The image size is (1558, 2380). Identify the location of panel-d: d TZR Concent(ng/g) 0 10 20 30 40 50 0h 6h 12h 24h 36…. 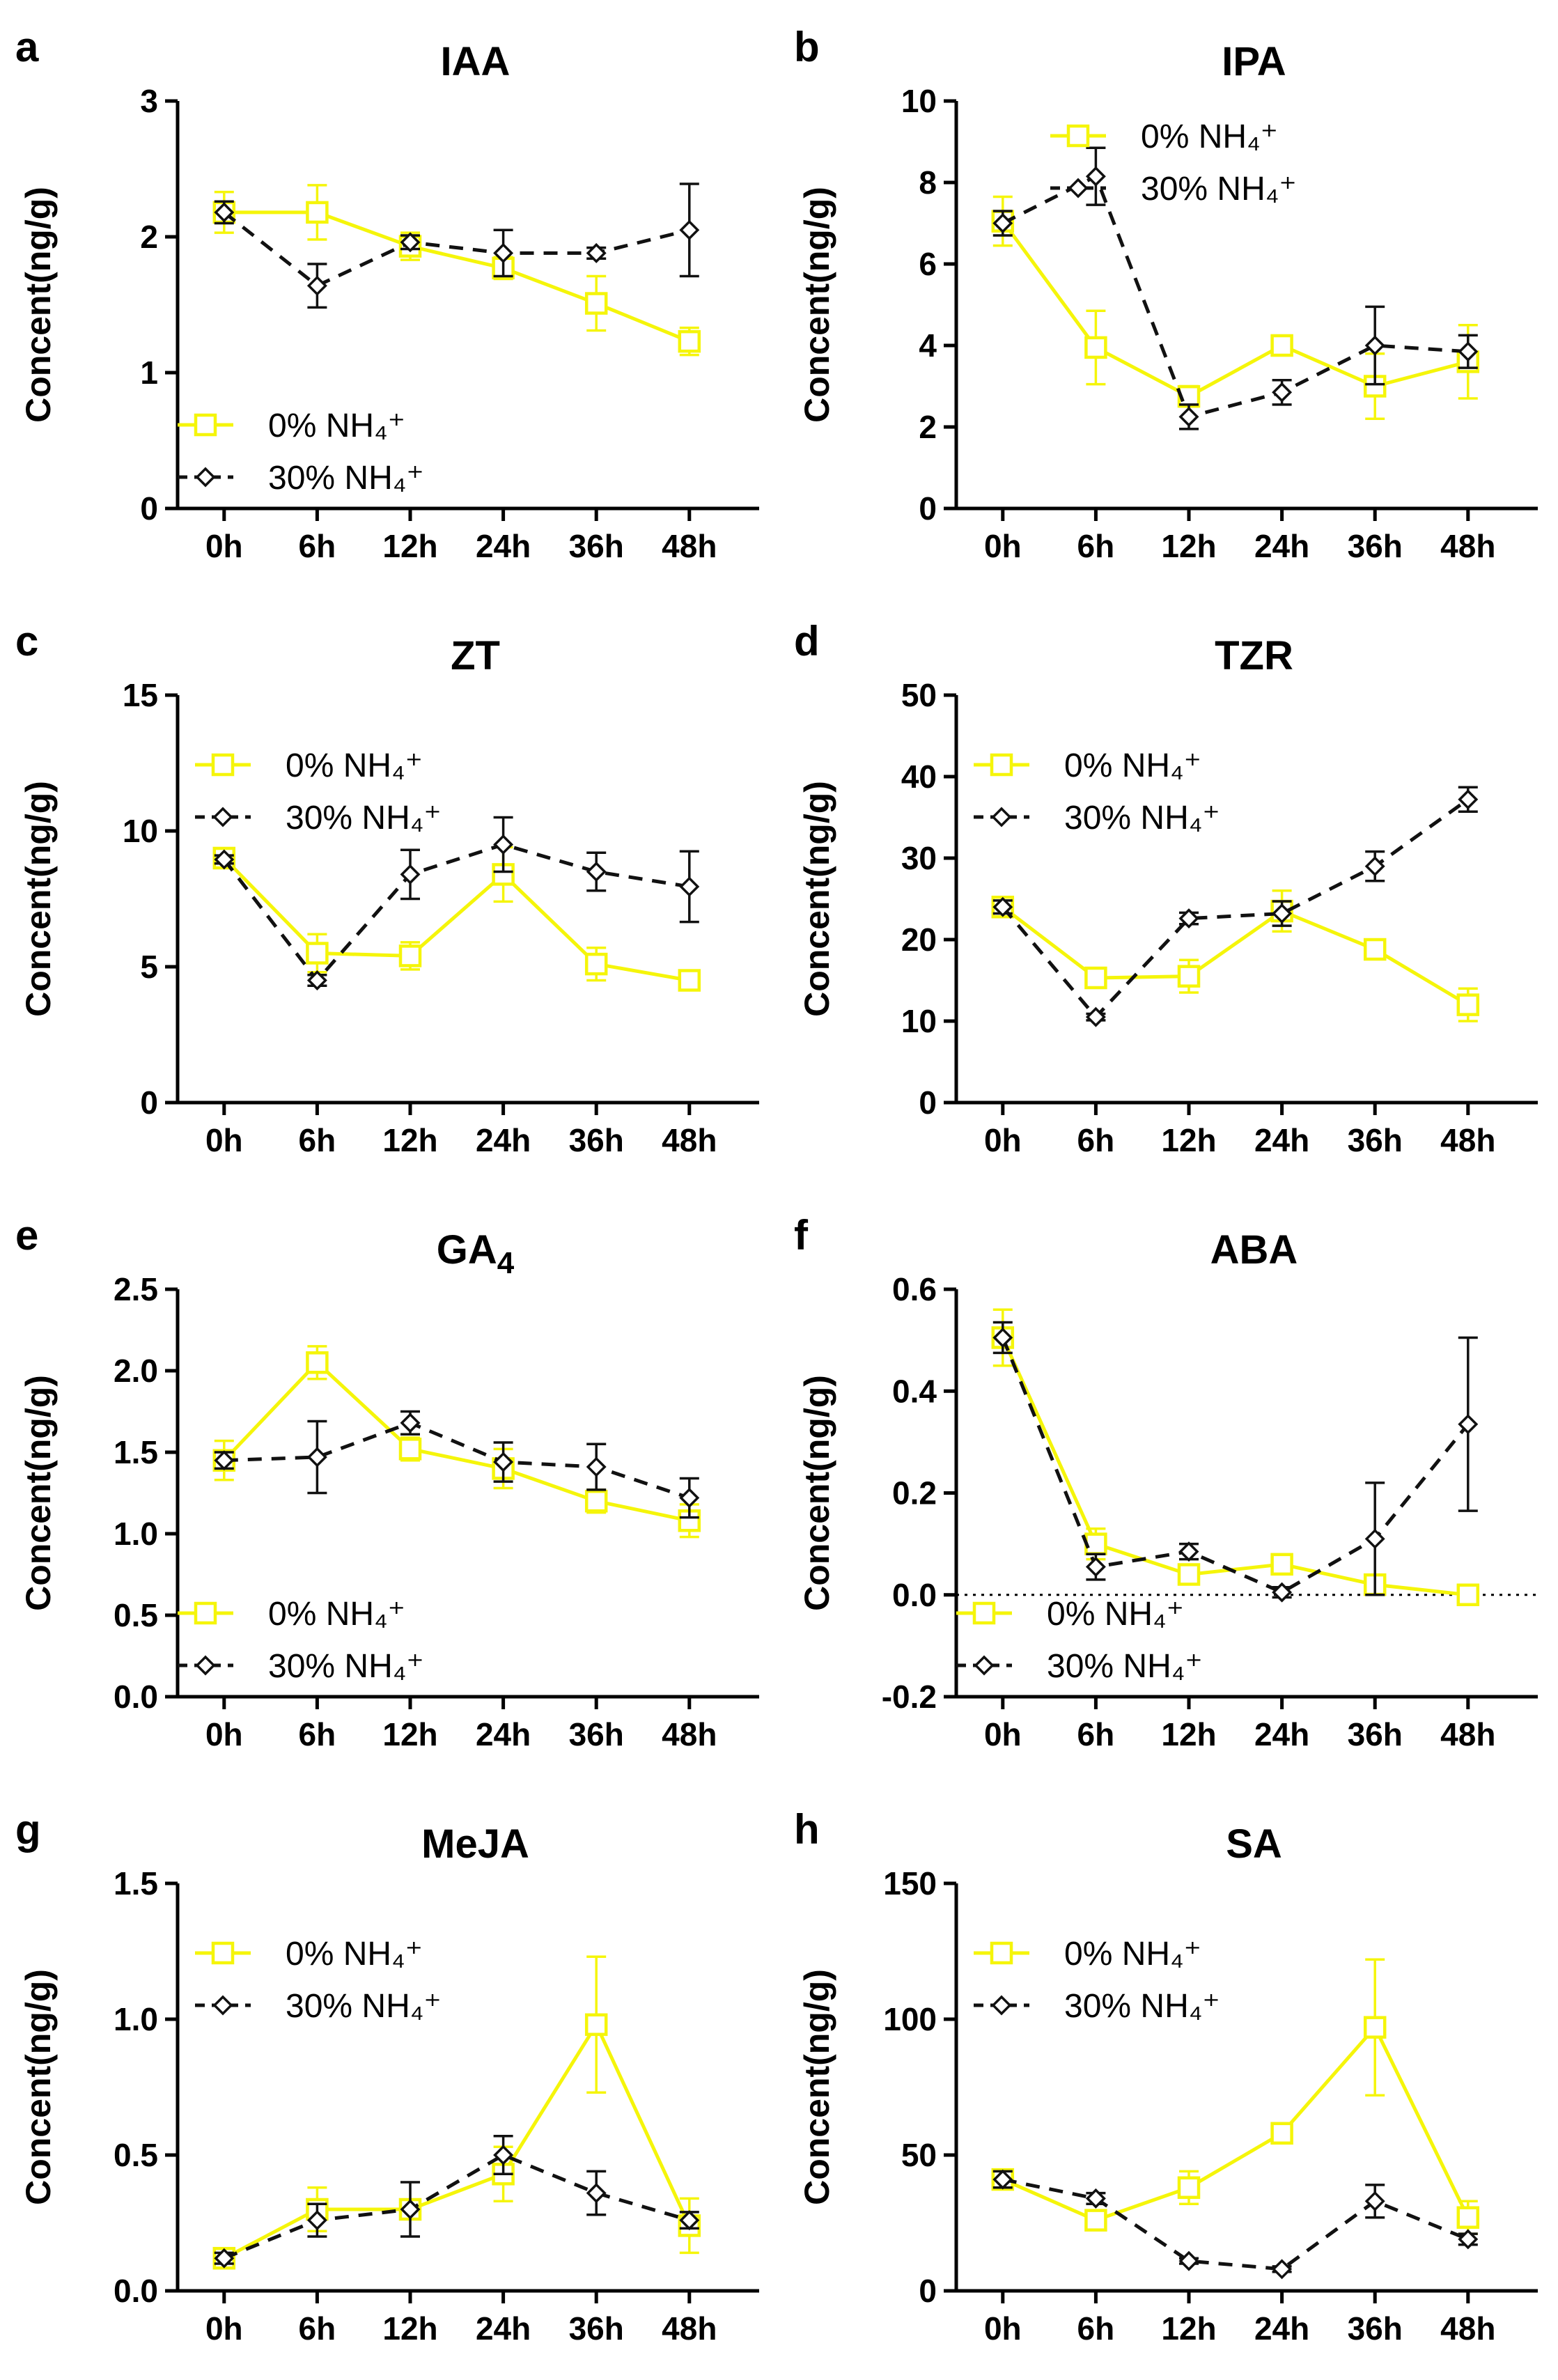
(1166, 888).